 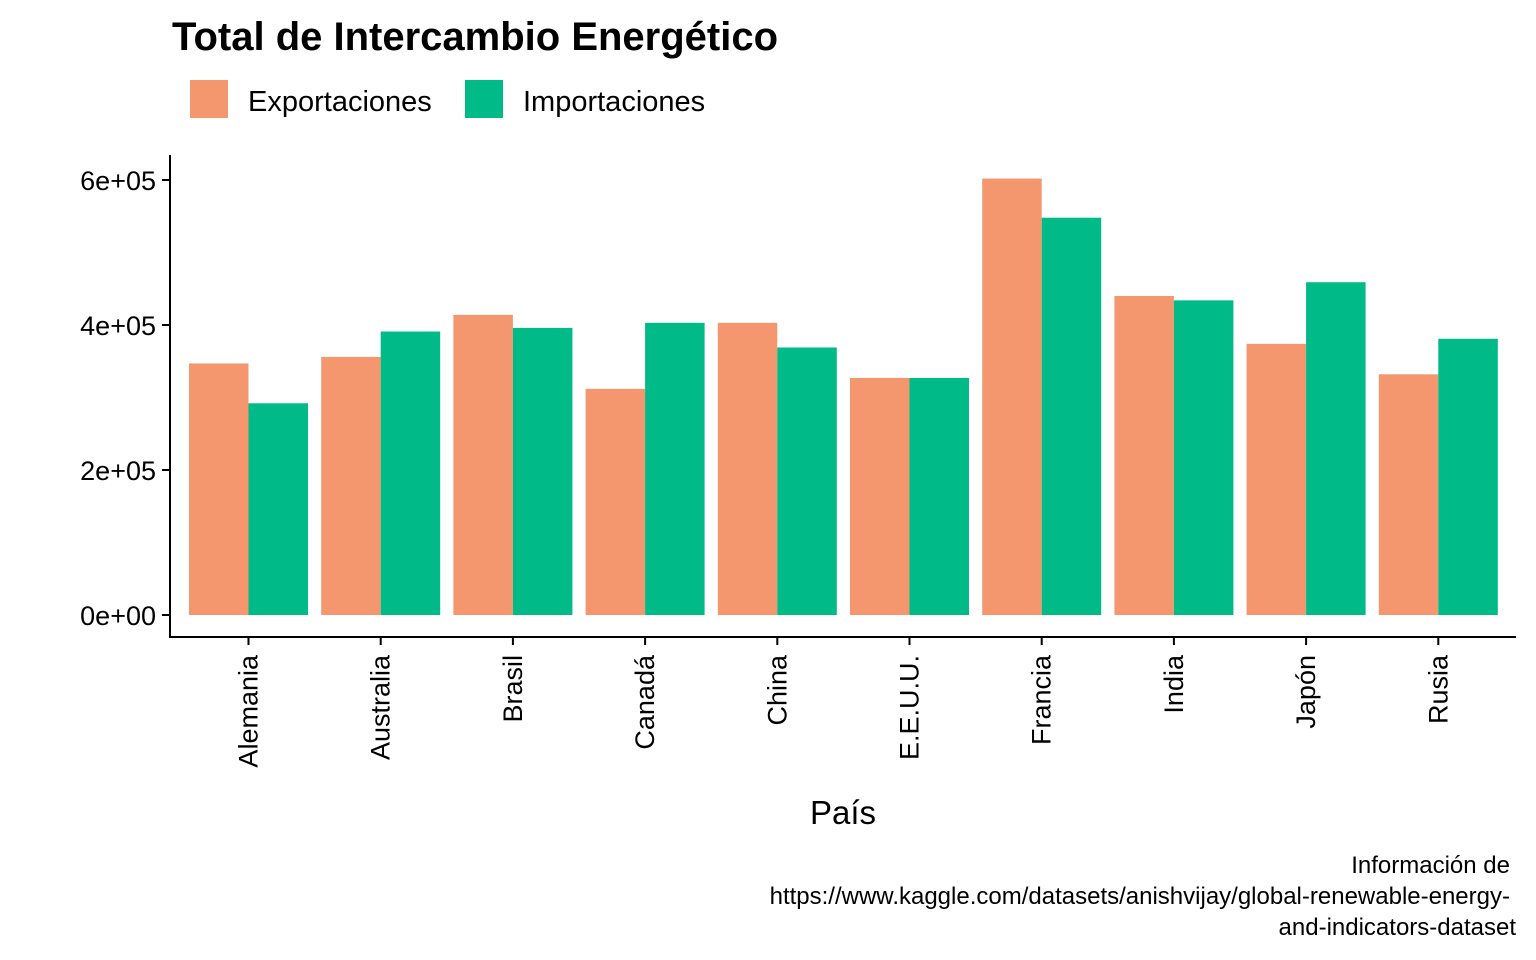 I want to click on caption-line-3: and-indicators-dataset, so click(x=1398, y=927).